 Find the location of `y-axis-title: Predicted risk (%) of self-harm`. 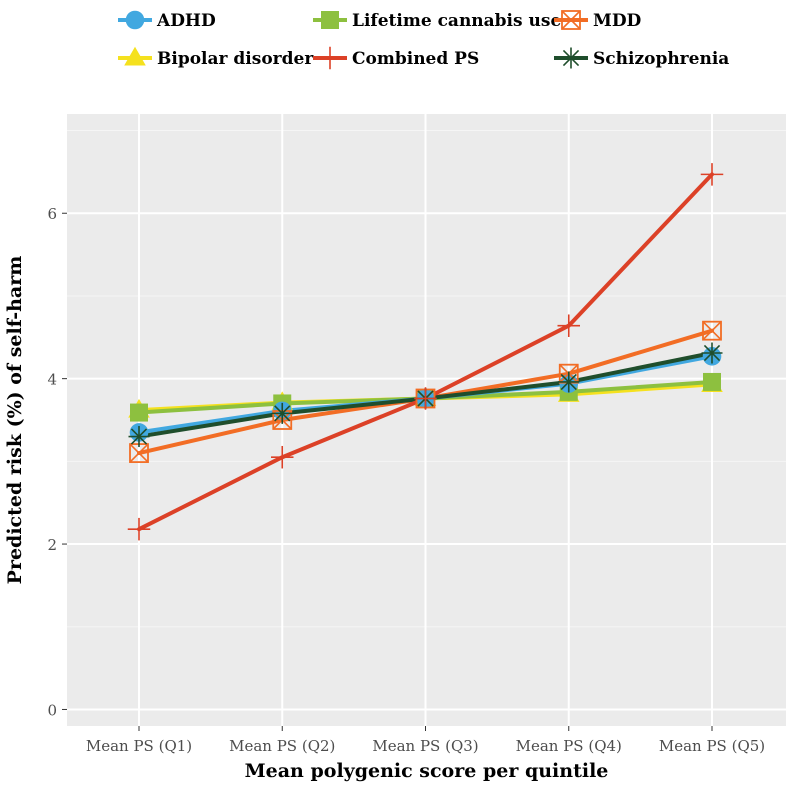

y-axis-title: Predicted risk (%) of self-harm is located at coordinates (15, 420).